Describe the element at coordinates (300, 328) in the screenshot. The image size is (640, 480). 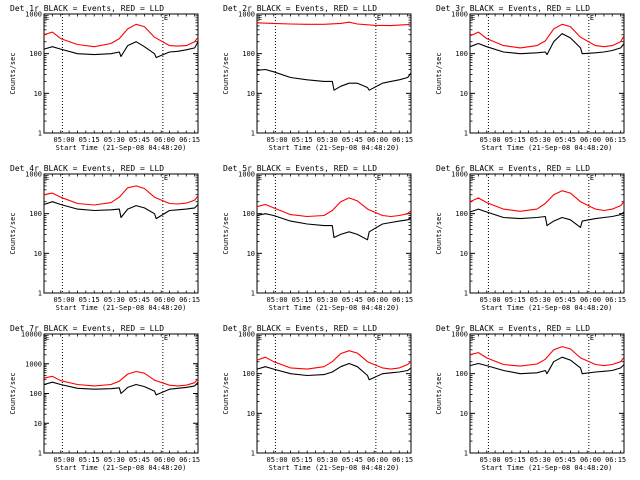
I see `panel-title: Det 8r BLACK = Events, RED = LLD` at that location.